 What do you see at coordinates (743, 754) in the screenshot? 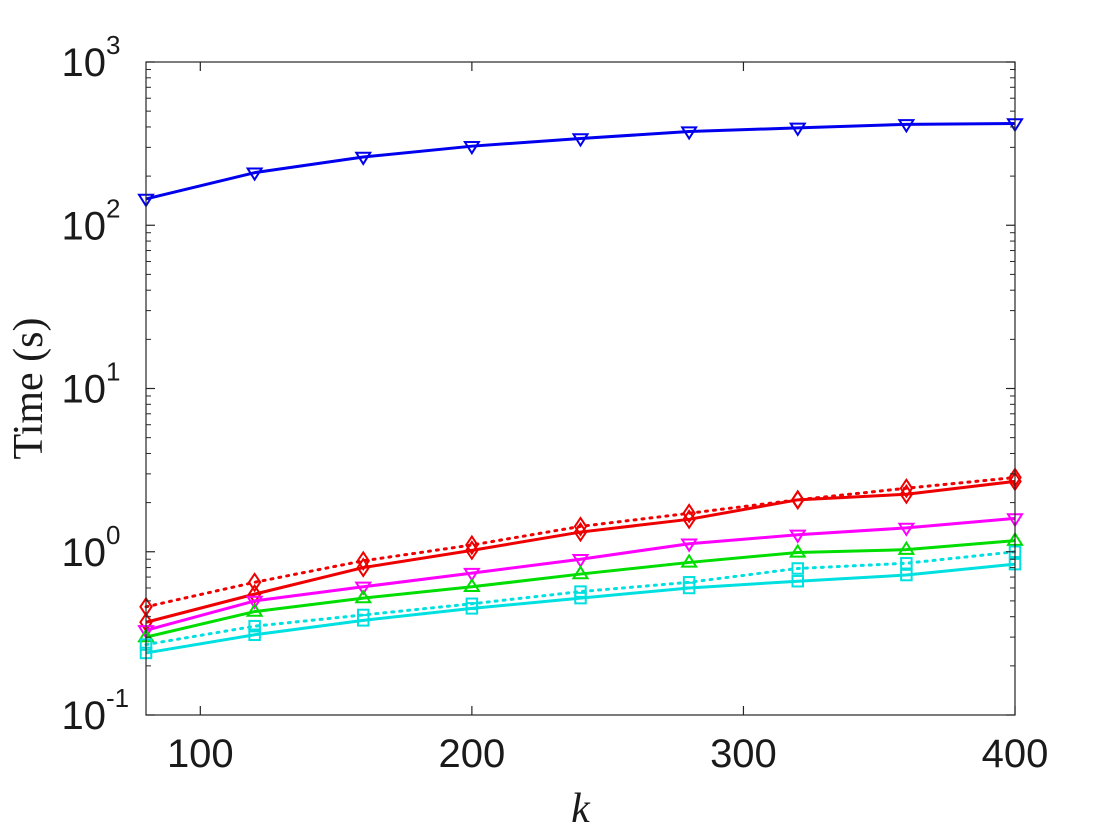
I see `x-tick-label: 300` at bounding box center [743, 754].